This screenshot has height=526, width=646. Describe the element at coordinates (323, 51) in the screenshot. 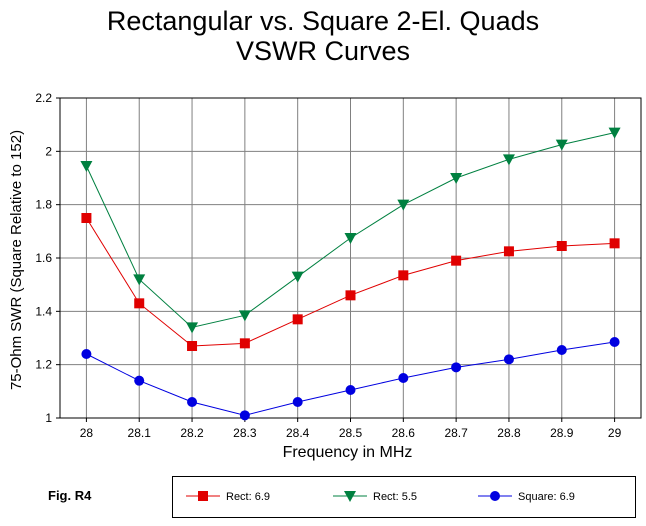

I see `chart-title-line-2: VSWR Curves` at that location.